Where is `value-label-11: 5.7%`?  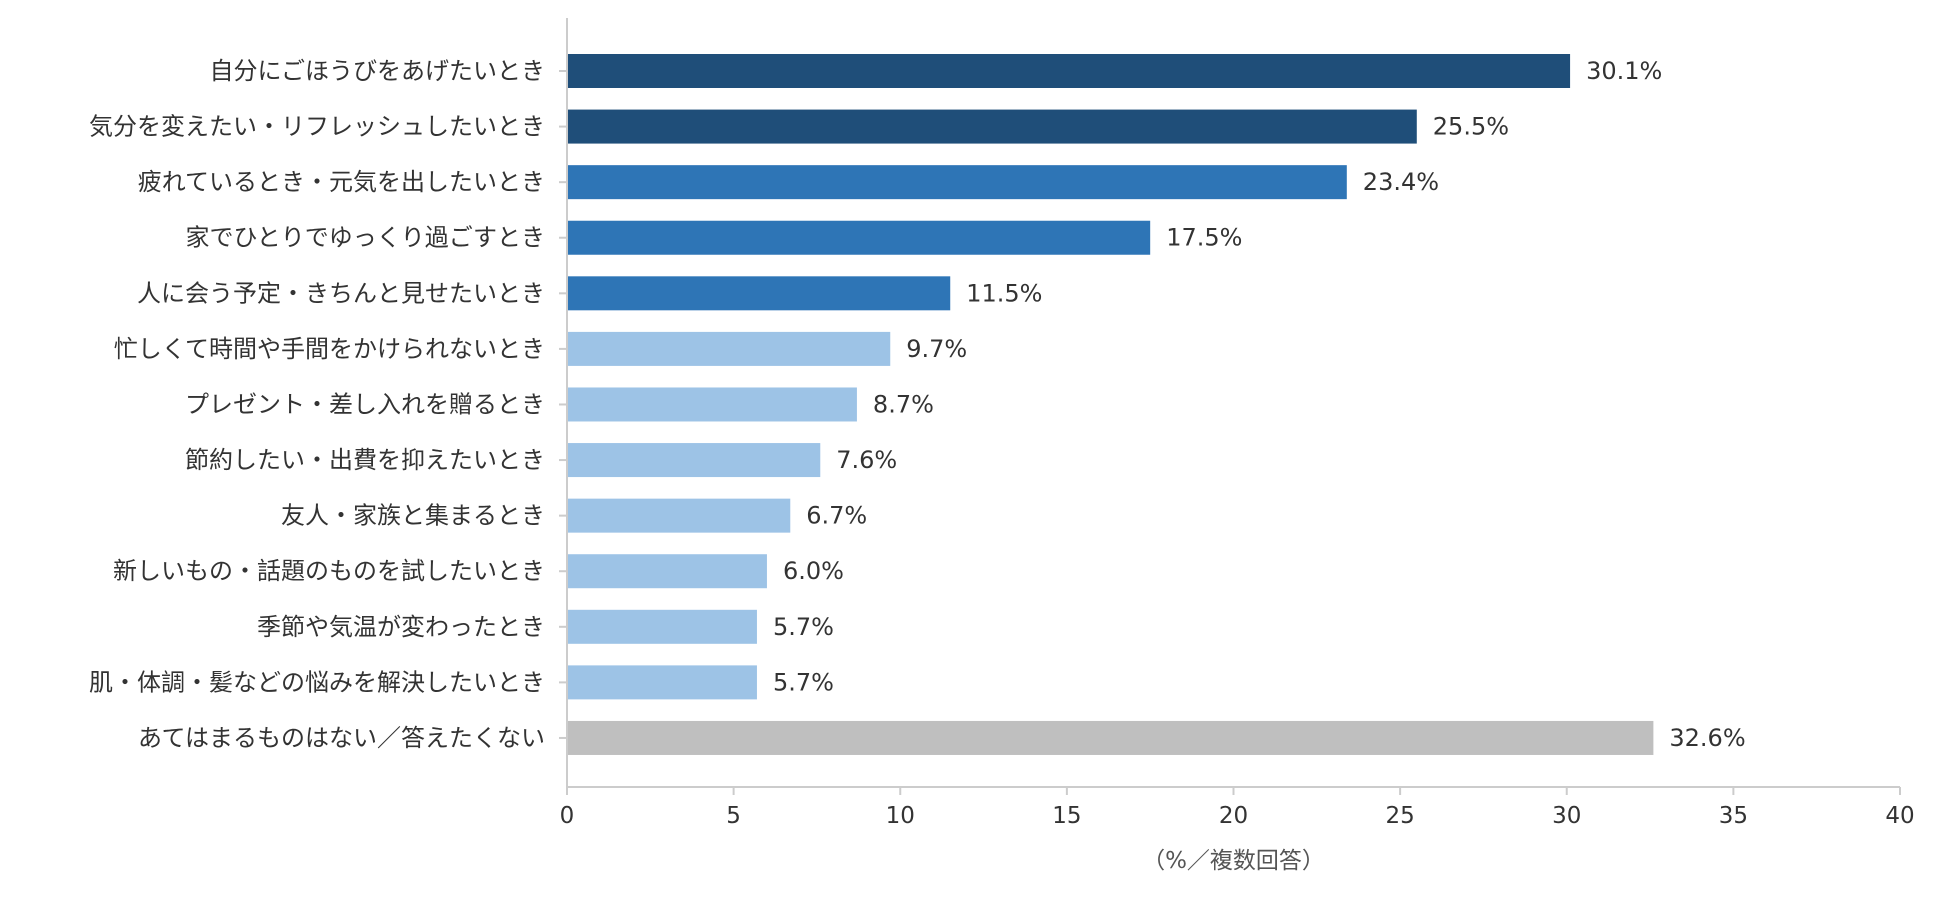 value-label-11: 5.7% is located at coordinates (803, 682).